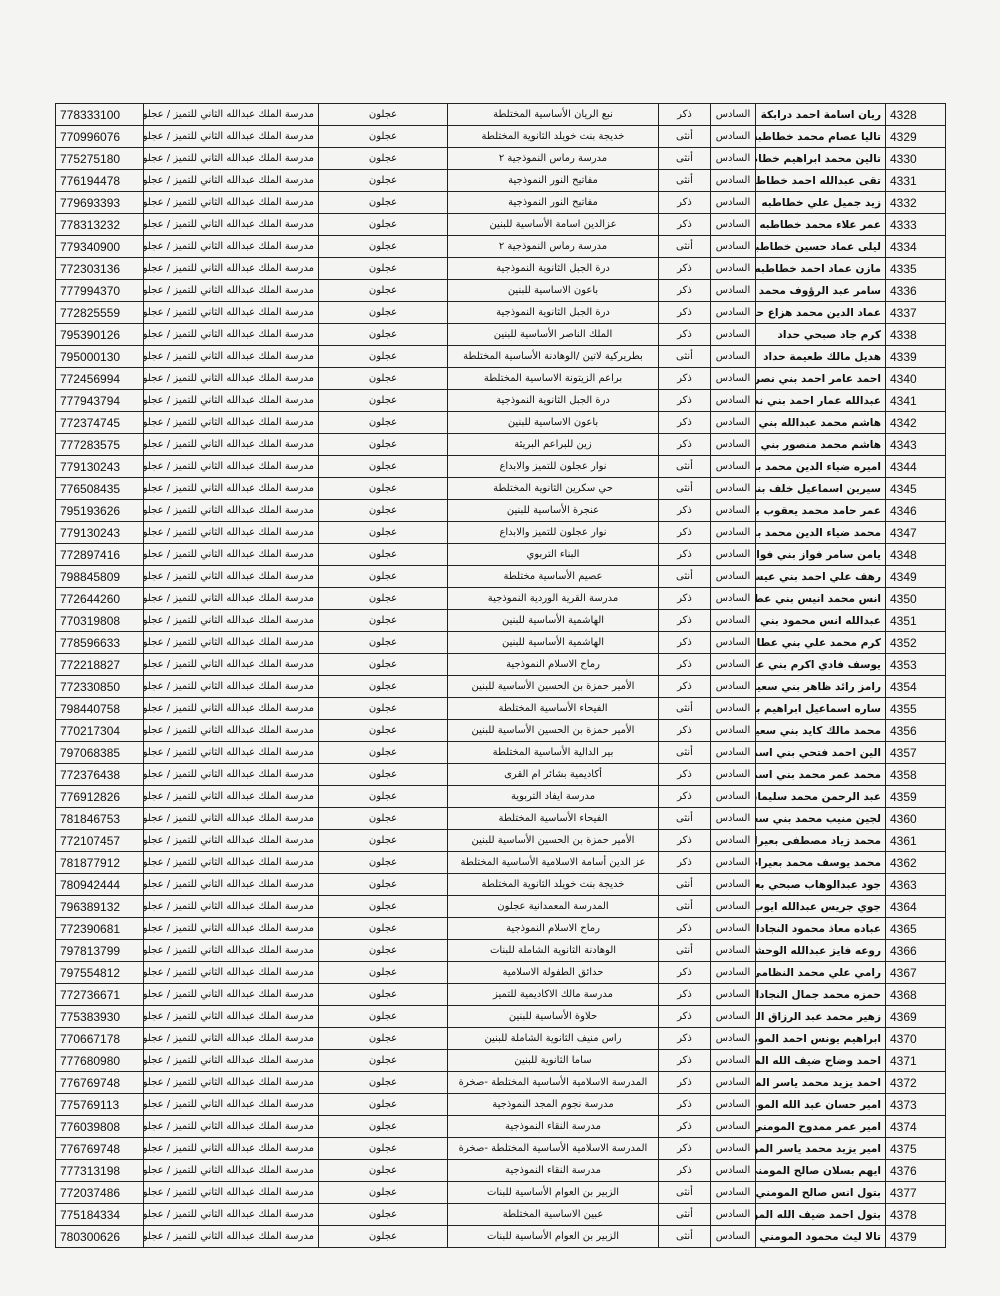  What do you see at coordinates (553, 444) in the screenshot?
I see `school: زين للبراعم البريئة` at bounding box center [553, 444].